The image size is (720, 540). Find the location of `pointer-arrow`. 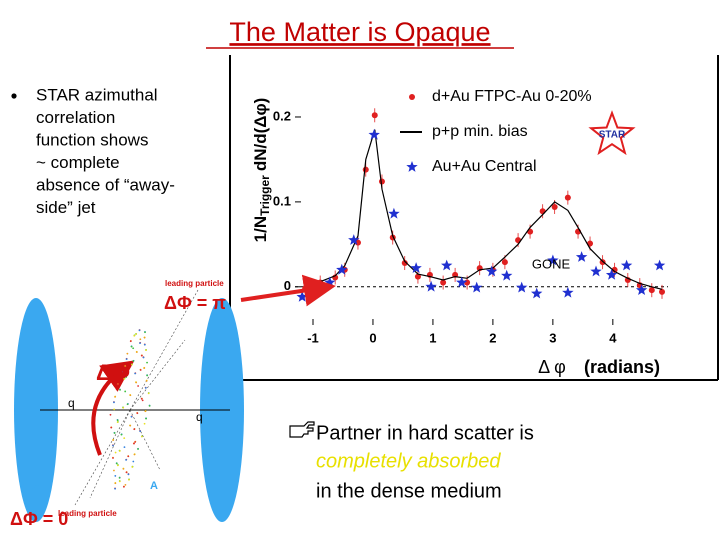

pointer-arrow is located at coordinates (288, 290).